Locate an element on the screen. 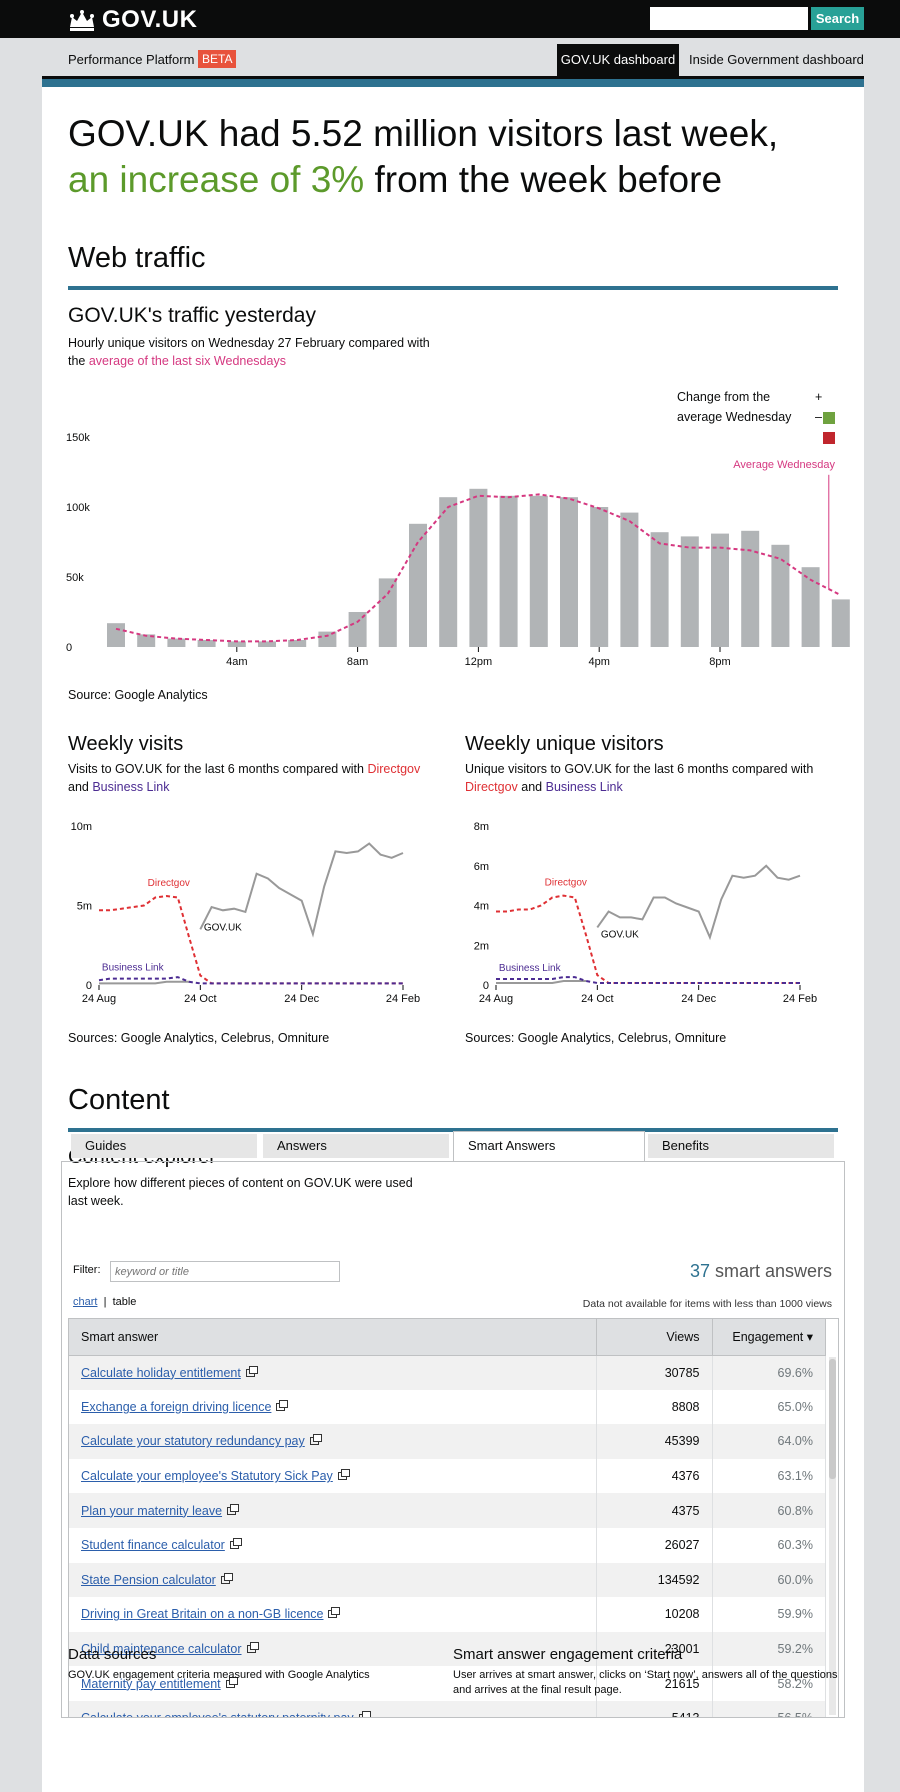  smart-answer-link: State Pension calculator is located at coordinates (148, 1579).